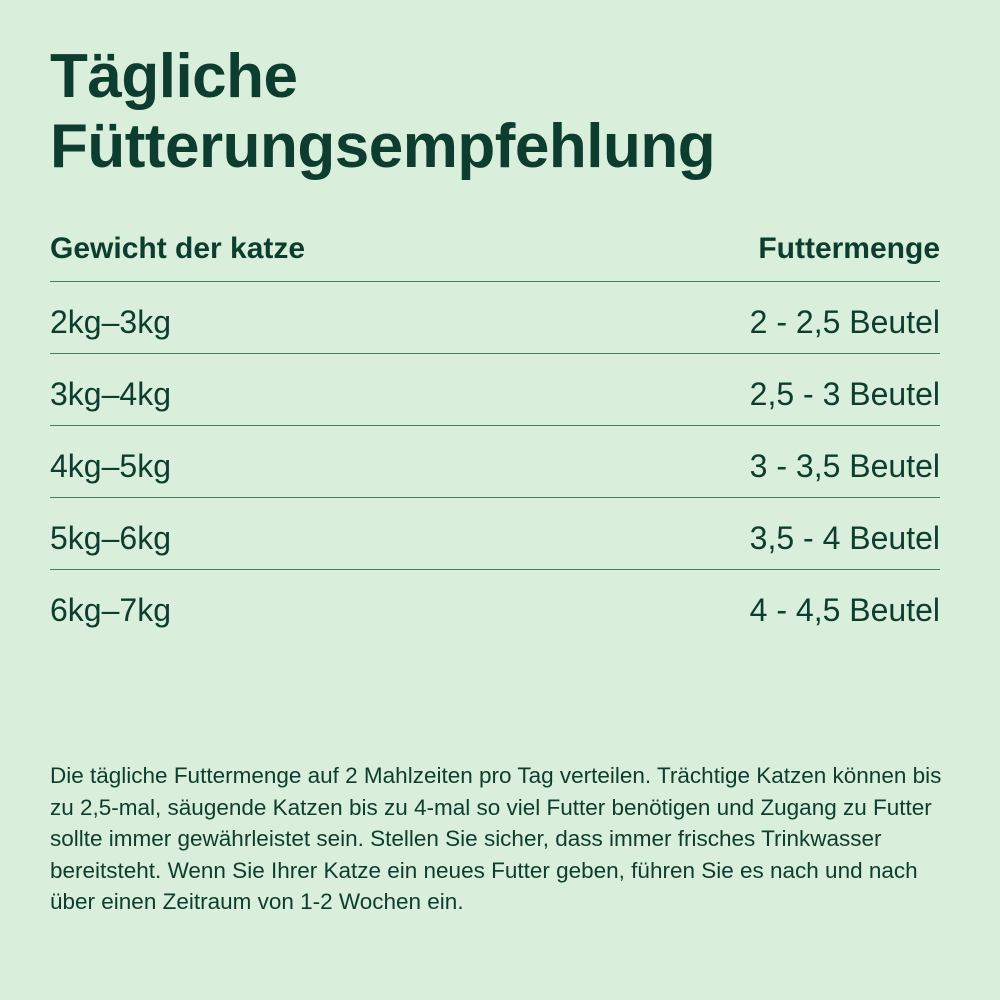  Describe the element at coordinates (495, 605) in the screenshot. I see `table-row: 6kg–7kg 4 - 4,5 Beutel` at that location.